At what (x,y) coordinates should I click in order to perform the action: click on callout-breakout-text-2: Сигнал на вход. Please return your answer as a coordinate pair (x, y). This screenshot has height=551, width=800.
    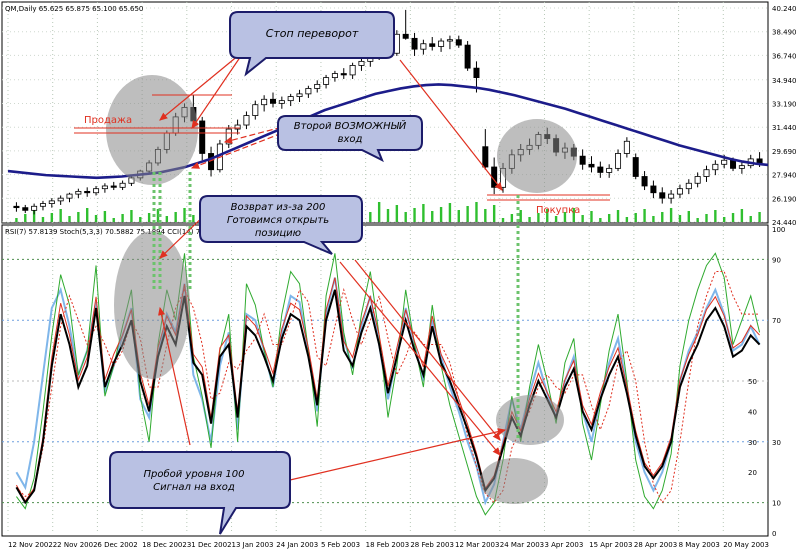
    Looking at the image, I should click on (194, 487).